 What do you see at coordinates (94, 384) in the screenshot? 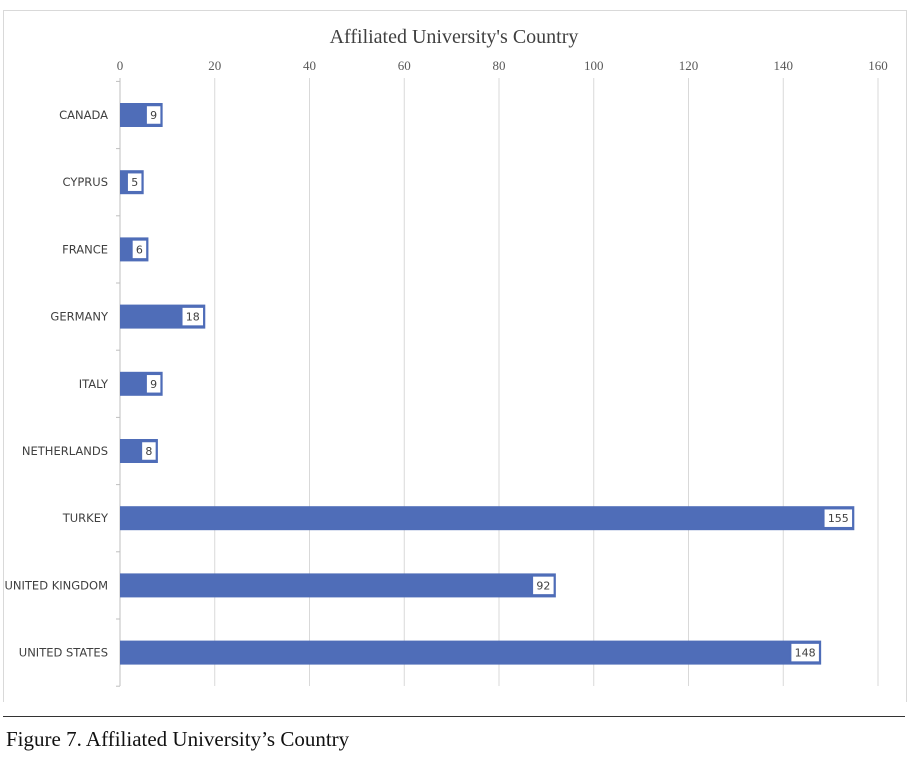
I see `category-label: ITALY` at bounding box center [94, 384].